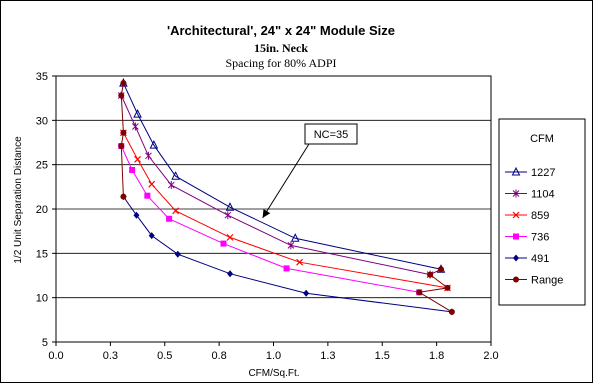  I want to click on legend-item-736: 736, so click(527, 238).